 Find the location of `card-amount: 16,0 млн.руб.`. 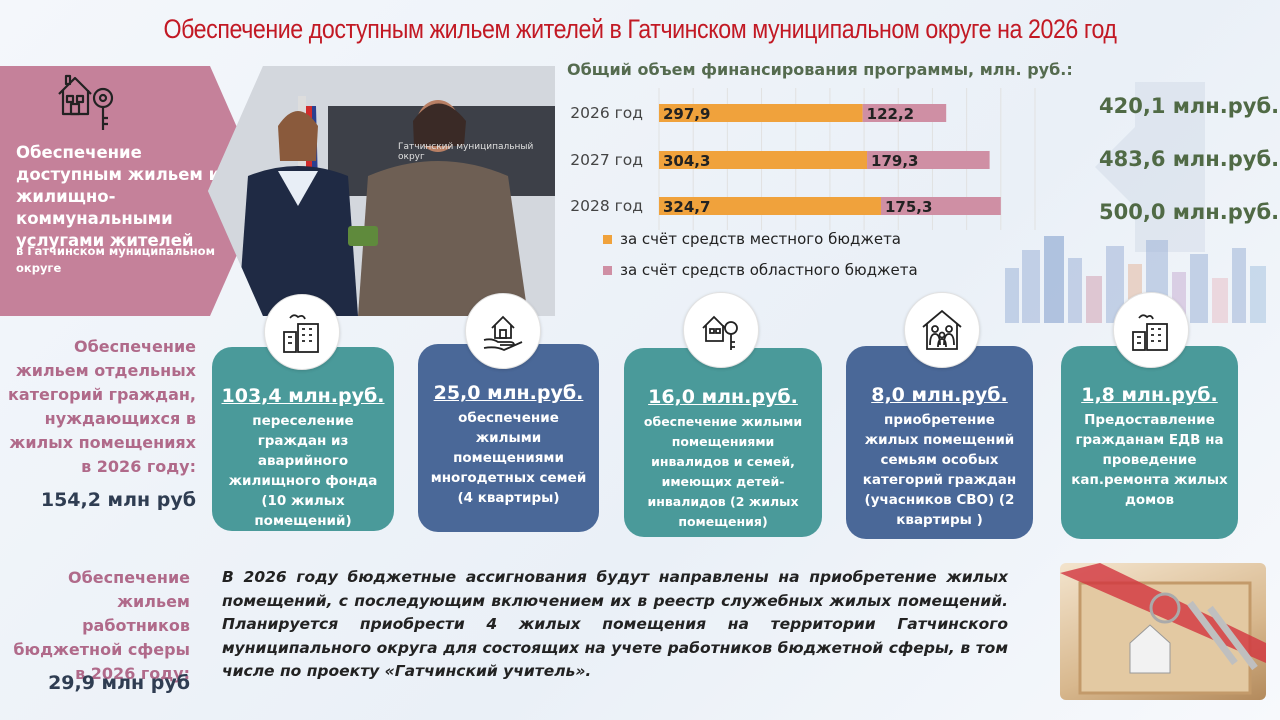

card-amount: 16,0 млн.руб. is located at coordinates (723, 397).